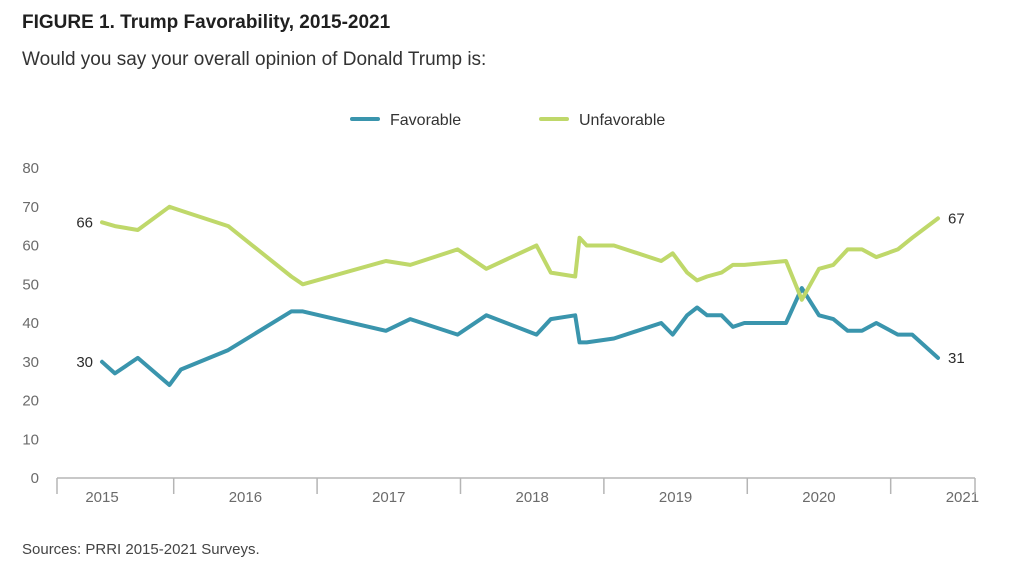 The width and height of the screenshot is (1024, 575). What do you see at coordinates (30, 207) in the screenshot?
I see `y-tick-label: 70` at bounding box center [30, 207].